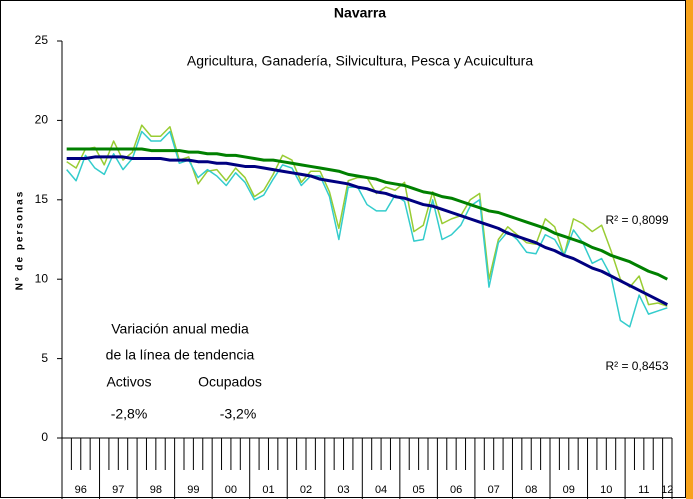  Describe the element at coordinates (81, 490) in the screenshot. I see `x-tick-label: 96` at that location.